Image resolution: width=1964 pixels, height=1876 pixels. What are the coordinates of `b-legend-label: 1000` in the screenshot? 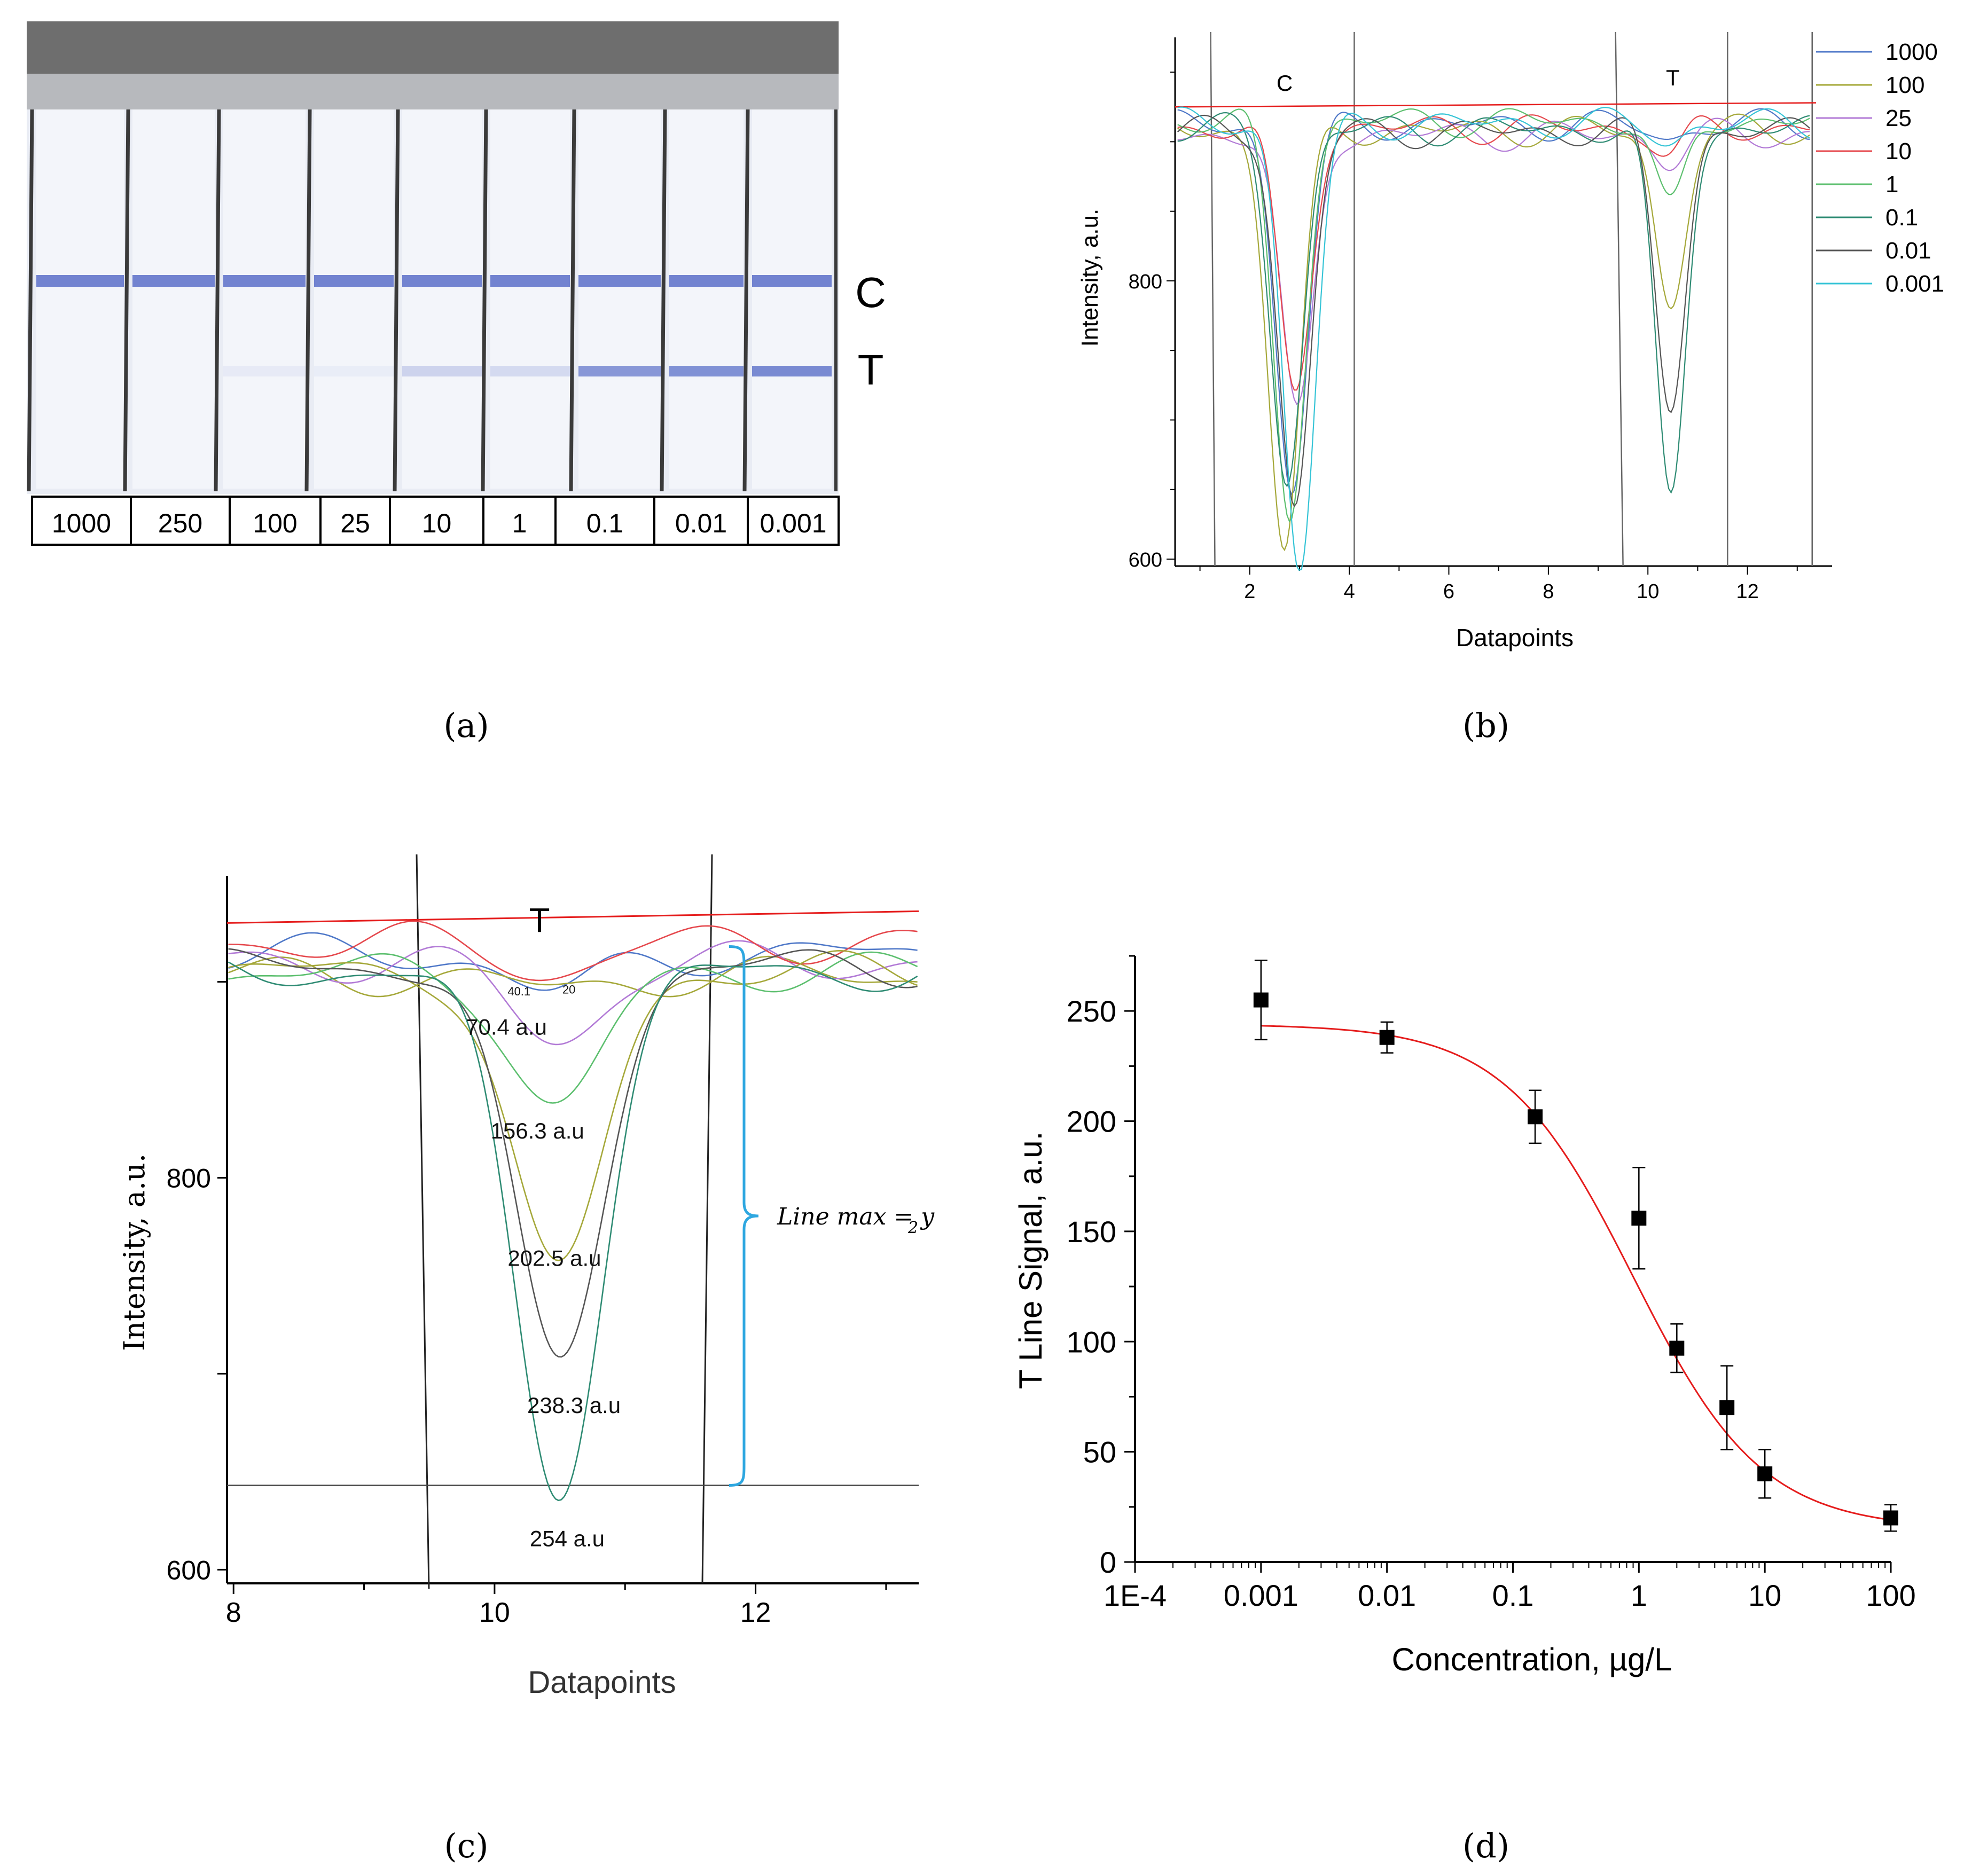 It's located at (1911, 52).